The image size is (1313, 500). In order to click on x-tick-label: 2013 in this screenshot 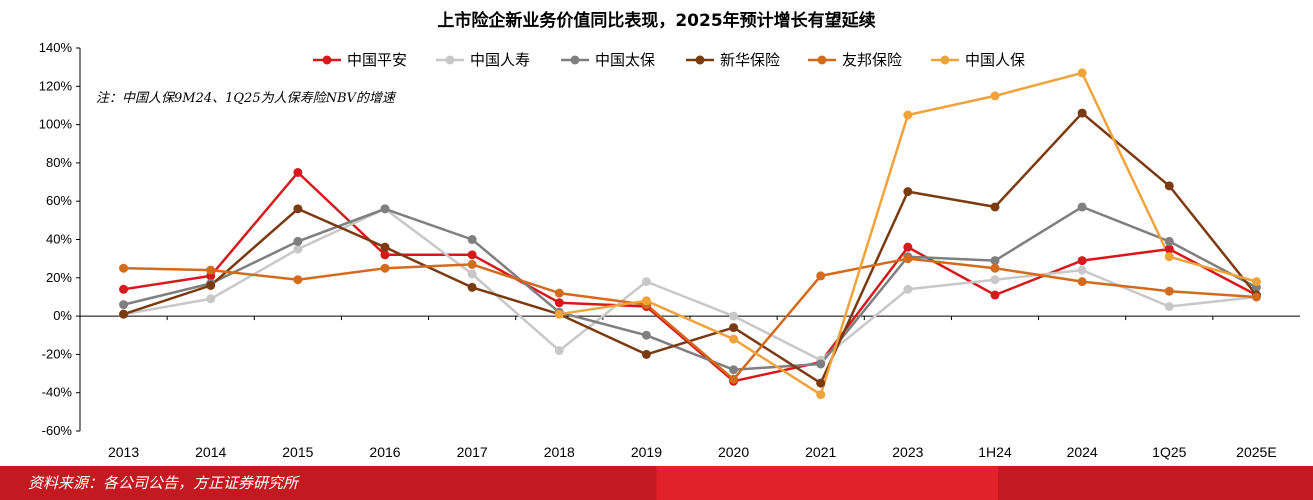, I will do `click(123, 452)`.